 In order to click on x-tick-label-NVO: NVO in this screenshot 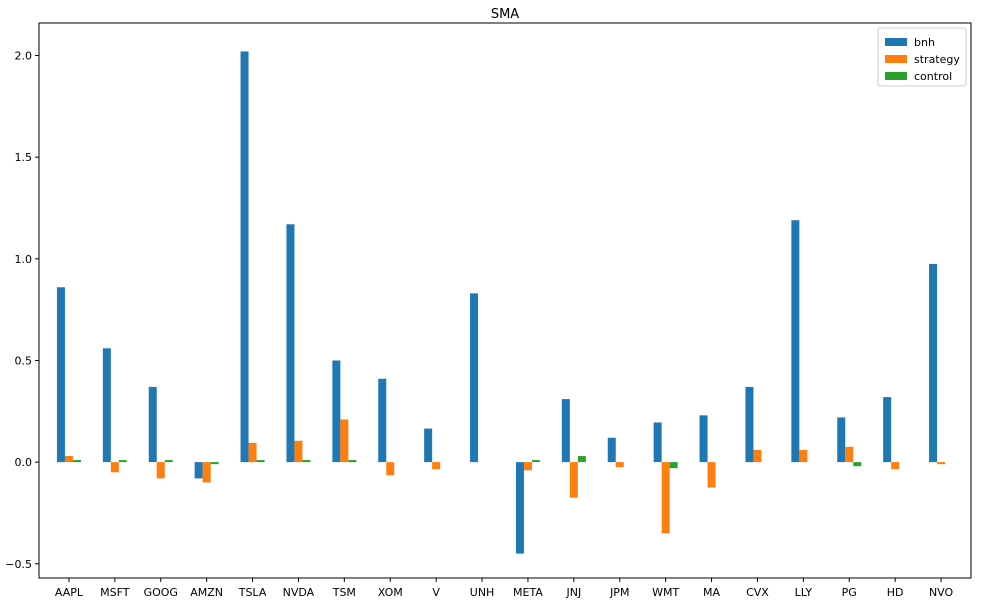, I will do `click(941, 592)`.